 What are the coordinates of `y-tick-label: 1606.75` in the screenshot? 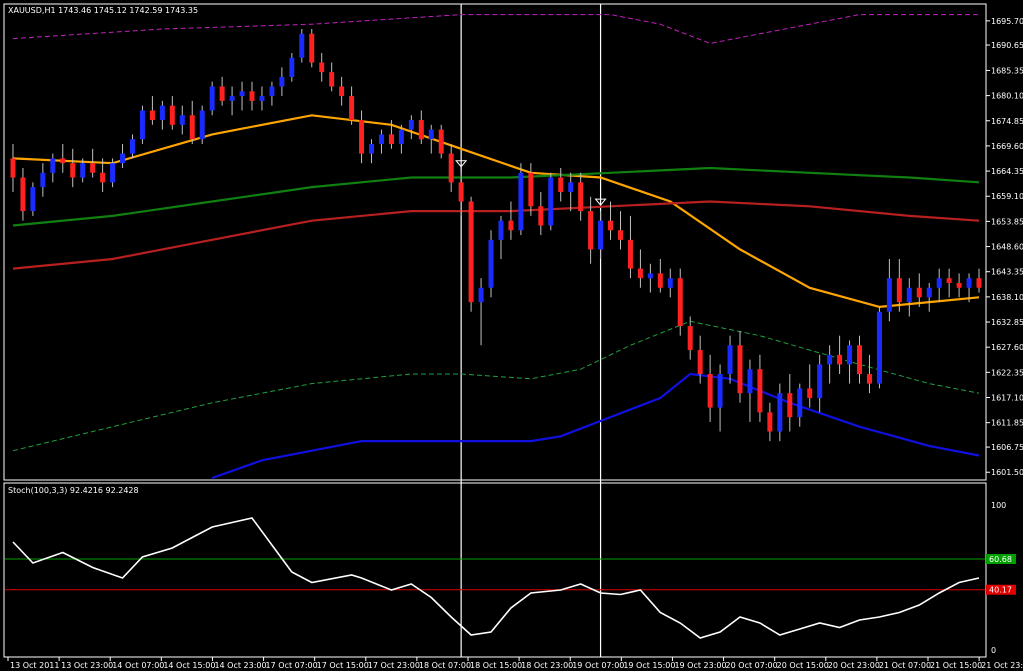 It's located at (1007, 447).